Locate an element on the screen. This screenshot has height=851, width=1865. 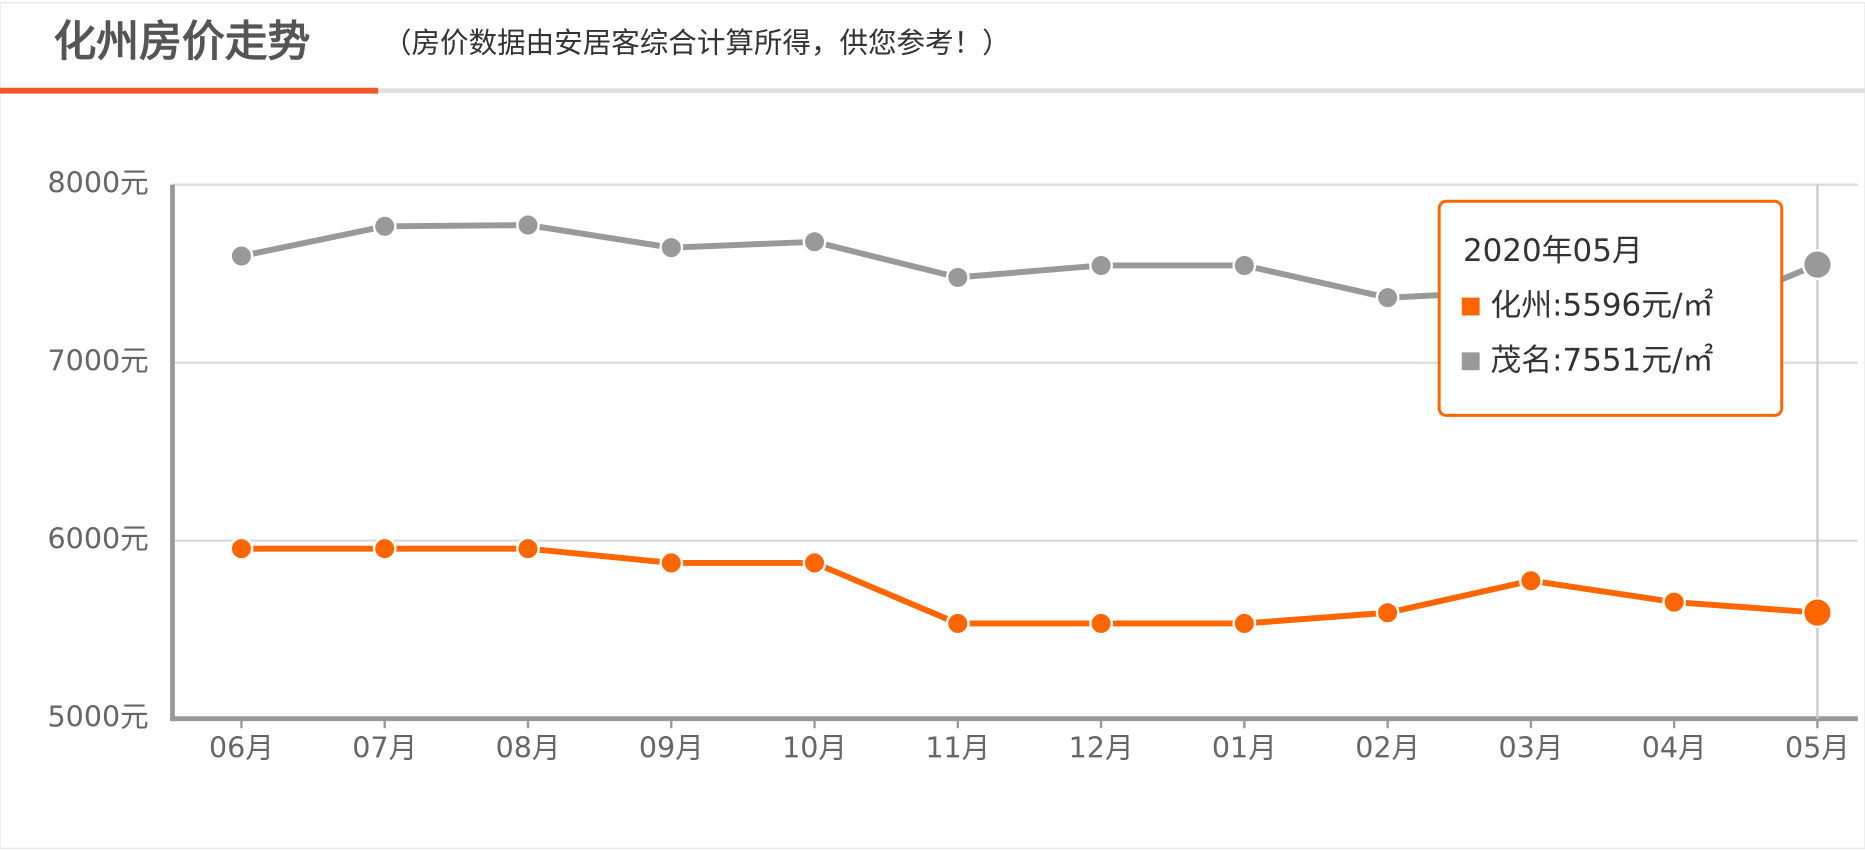
page-subtitle: （房价数据由安居客综合计算所得，供您参考！） is located at coordinates (697, 42).